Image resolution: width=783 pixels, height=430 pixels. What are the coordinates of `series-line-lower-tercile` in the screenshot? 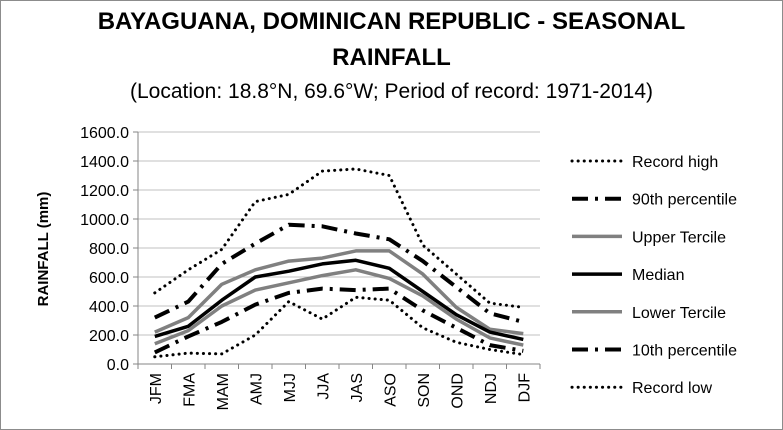 It's located at (339, 307).